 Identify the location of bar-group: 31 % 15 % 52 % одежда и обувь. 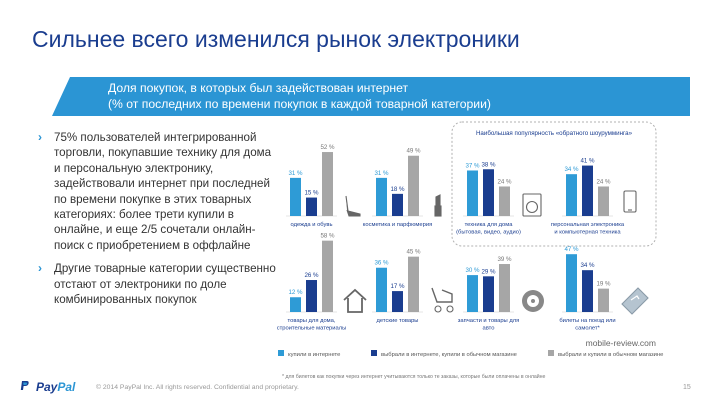
(323, 186).